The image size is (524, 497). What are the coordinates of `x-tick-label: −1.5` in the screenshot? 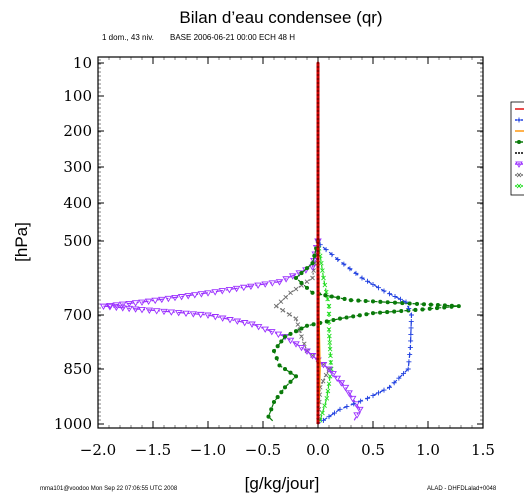 It's located at (153, 450).